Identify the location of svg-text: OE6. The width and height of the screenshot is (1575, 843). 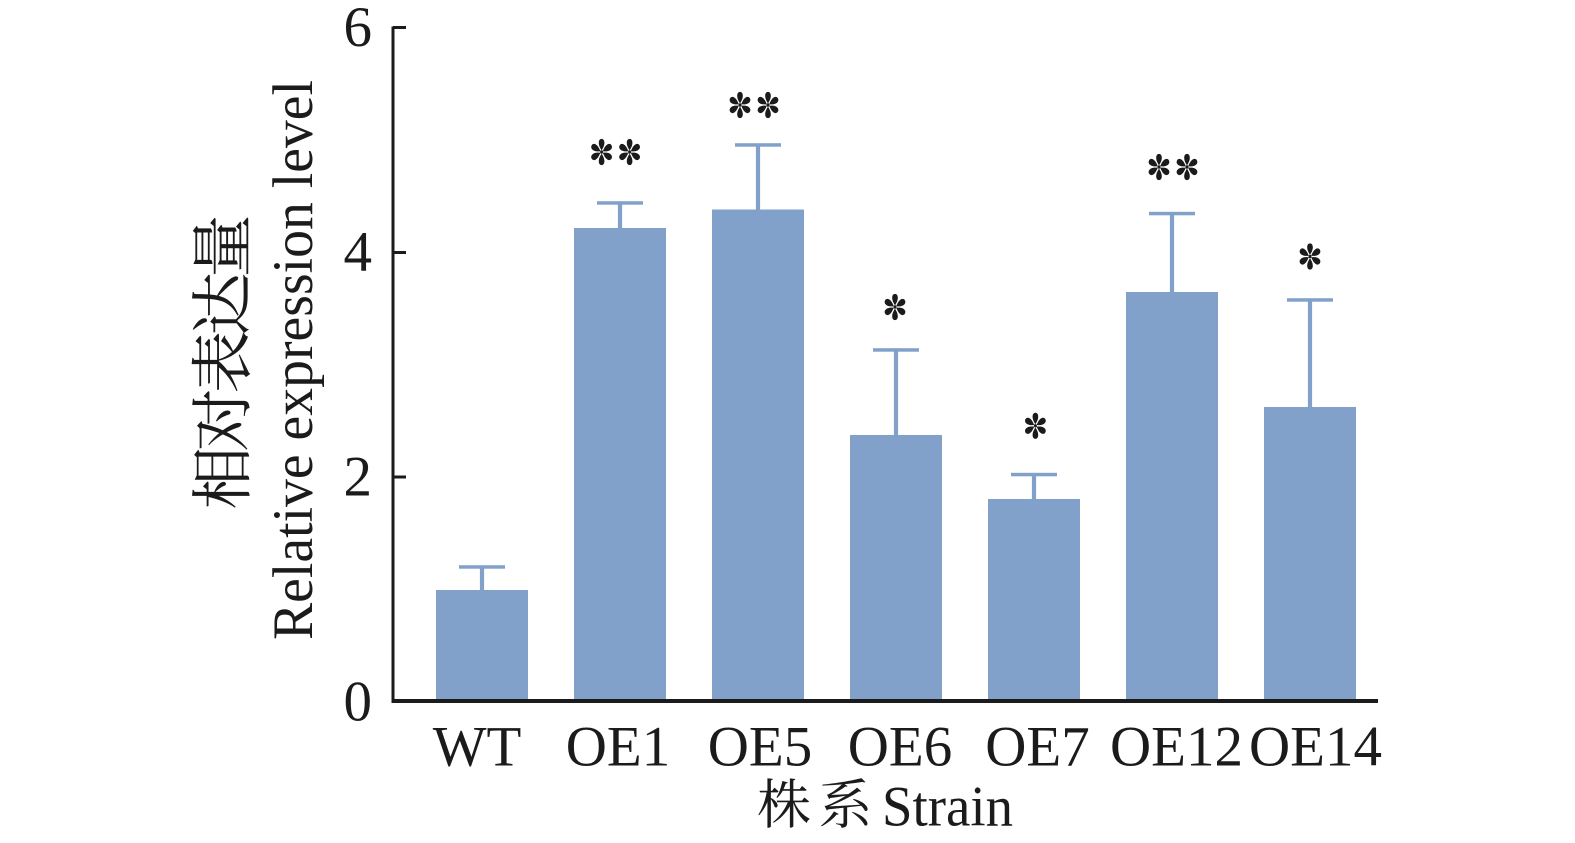
(900, 747).